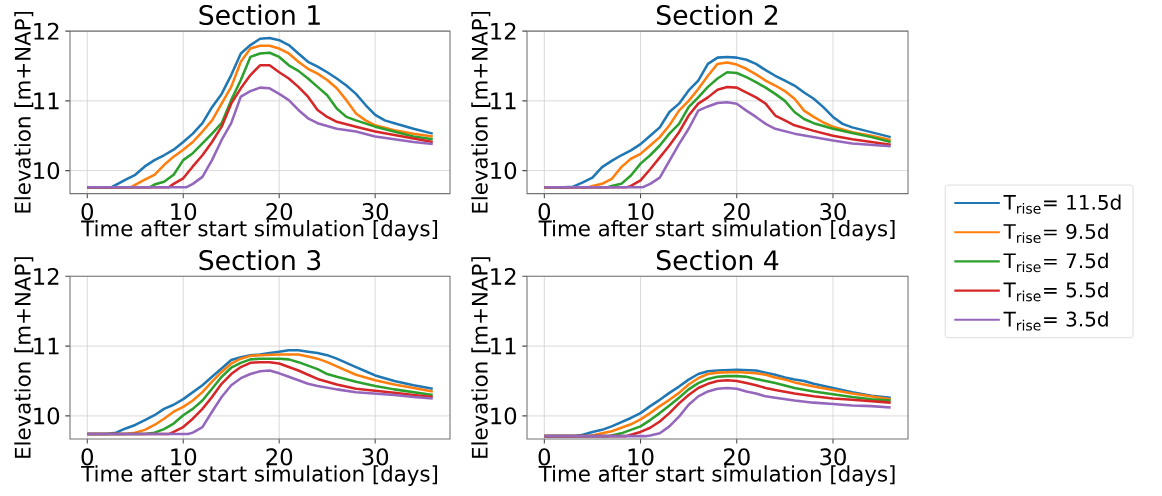  I want to click on chart-title: Section 4, so click(718, 260).